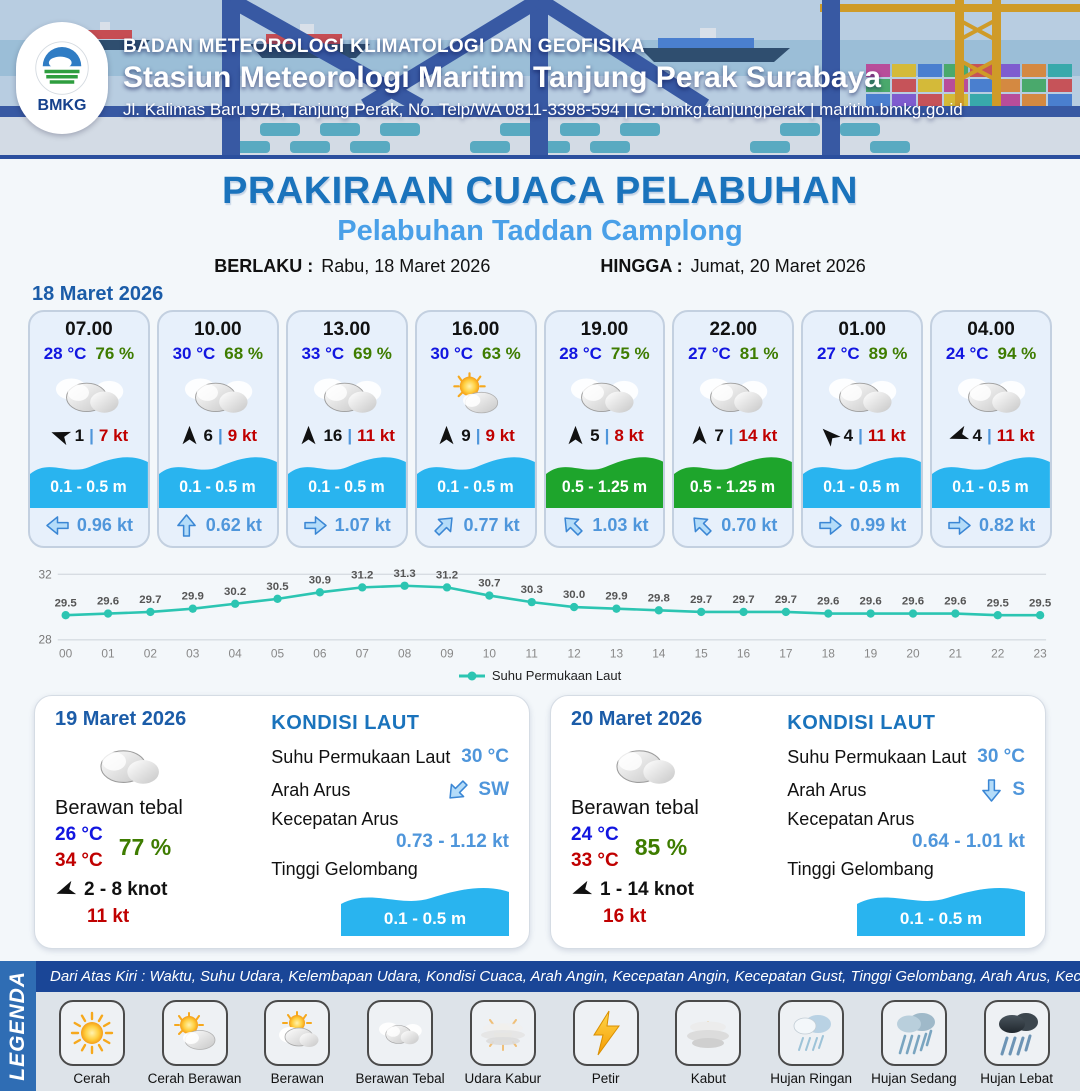 Image resolution: width=1080 pixels, height=1091 pixels. I want to click on card-temp: 28 °C, so click(580, 353).